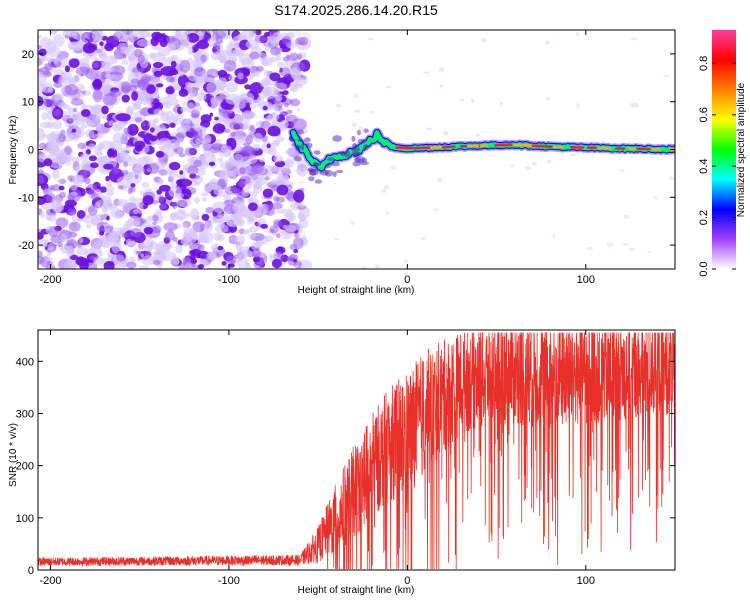  What do you see at coordinates (50, 581) in the screenshot?
I see `snr-x-tick-label: -200` at bounding box center [50, 581].